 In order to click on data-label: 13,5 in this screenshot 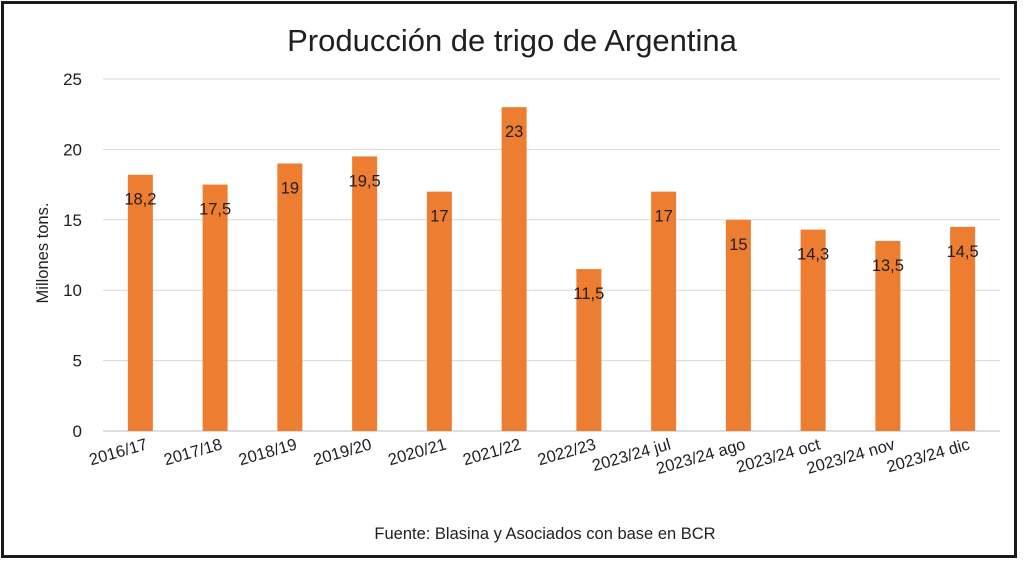, I will do `click(888, 266)`.